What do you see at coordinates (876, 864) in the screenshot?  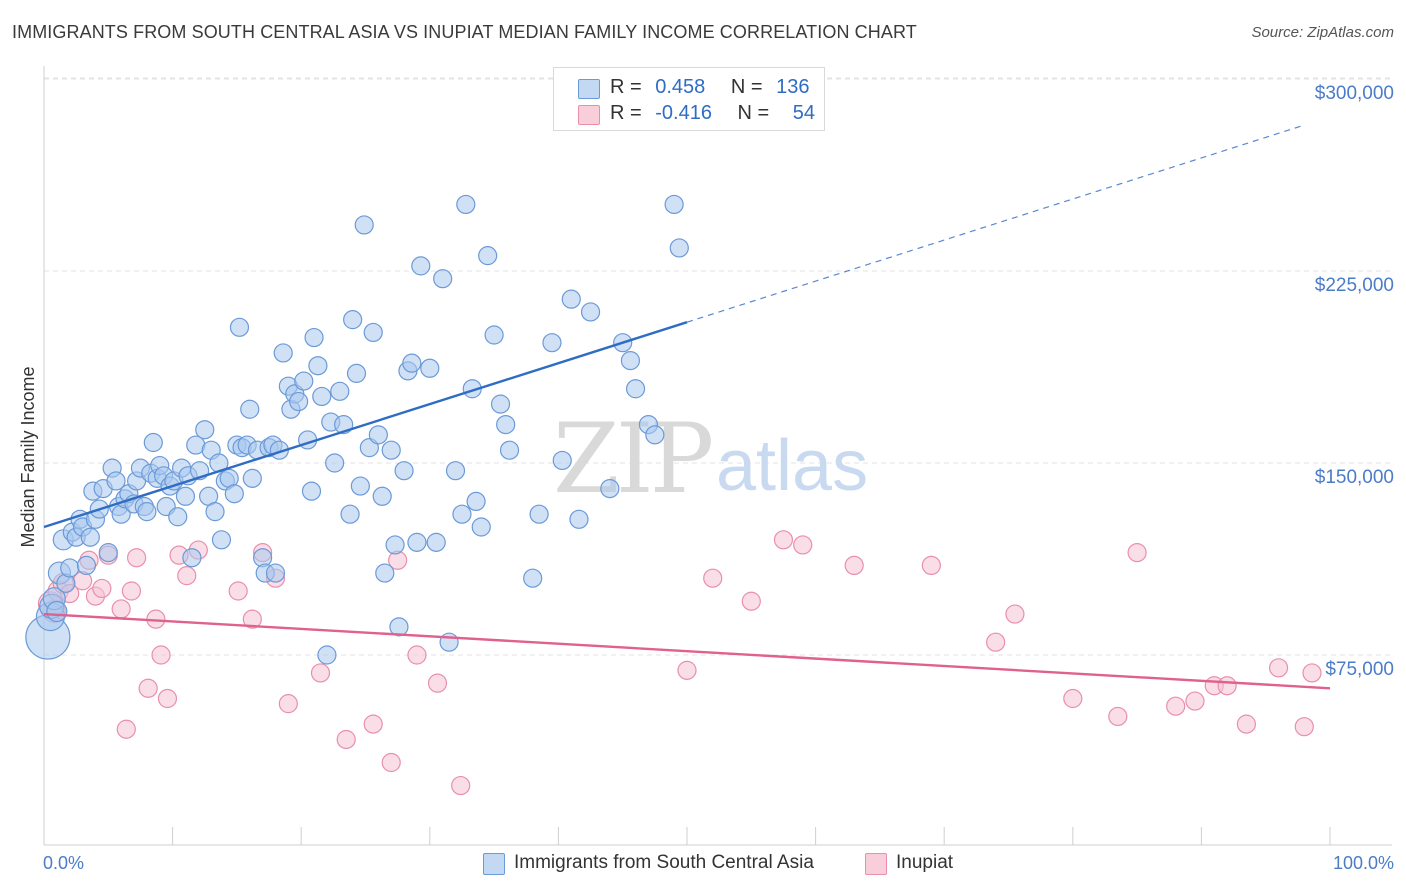 I see `bottom-legend-swatch-pink` at bounding box center [876, 864].